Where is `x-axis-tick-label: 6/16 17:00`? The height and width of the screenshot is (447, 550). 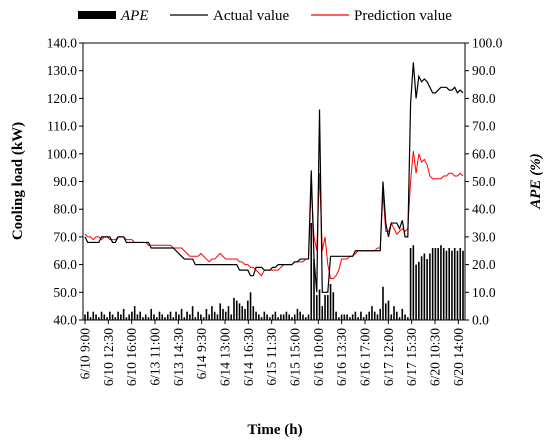
x-axis-tick-label: 6/16 17:00 is located at coordinates (365, 357).